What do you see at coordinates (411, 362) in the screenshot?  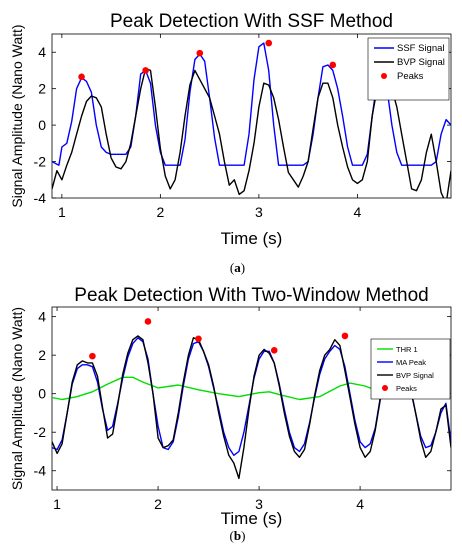 I see `legend-entry-label: MA Peak` at bounding box center [411, 362].